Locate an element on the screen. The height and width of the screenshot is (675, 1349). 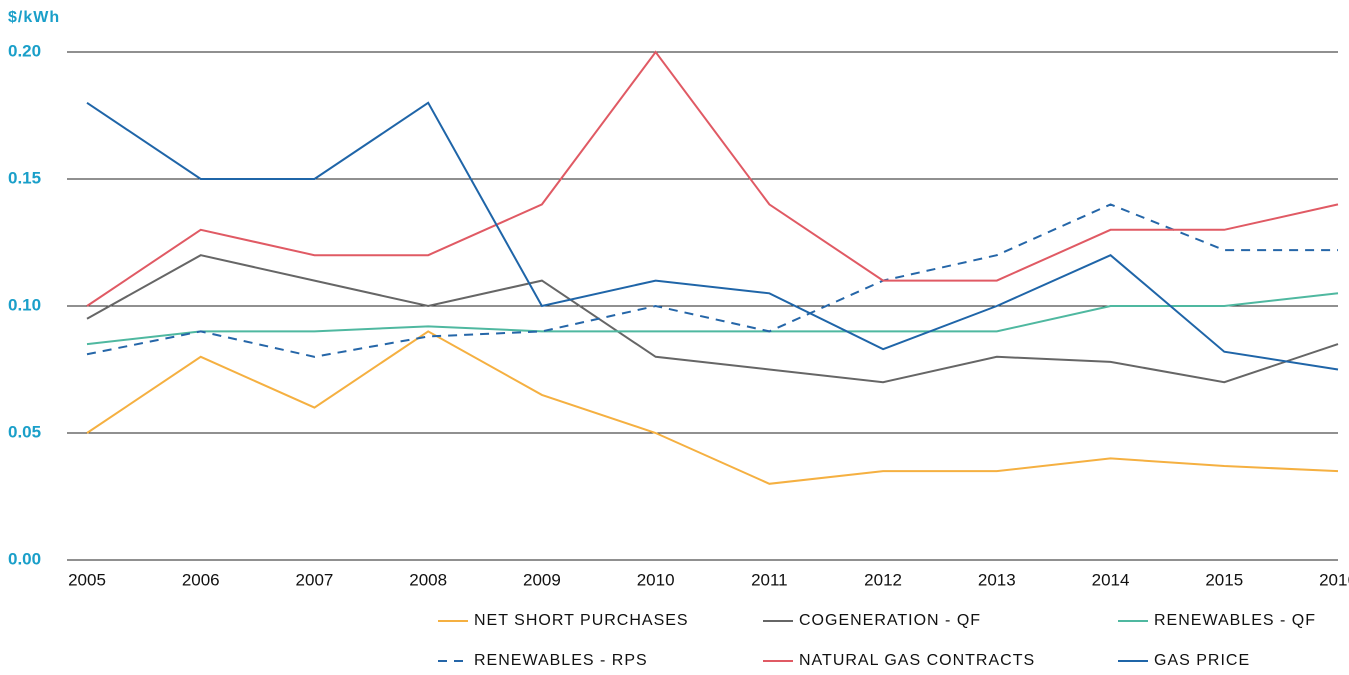
y-axis-label: $/kWh is located at coordinates (34, 17).